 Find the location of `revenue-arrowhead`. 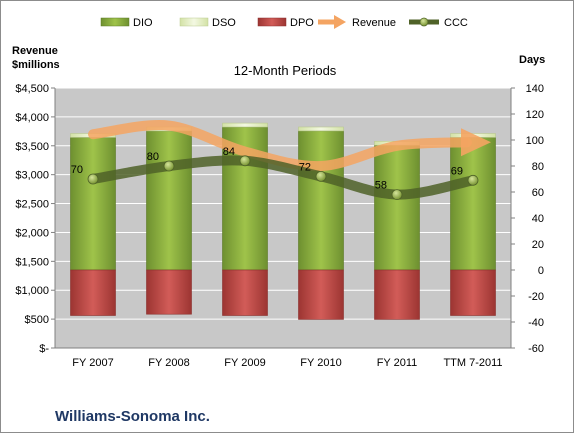

revenue-arrowhead is located at coordinates (476, 142).